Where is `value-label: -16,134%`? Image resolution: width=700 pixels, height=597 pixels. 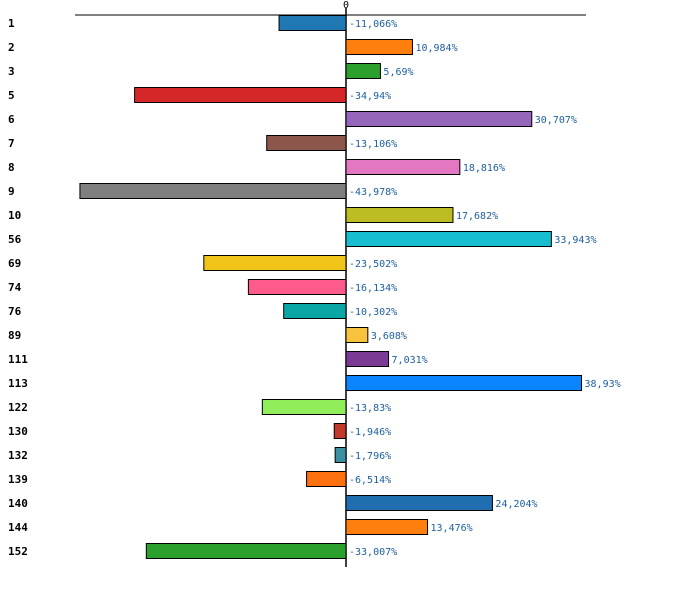
value-label: -16,134% is located at coordinates (373, 288).